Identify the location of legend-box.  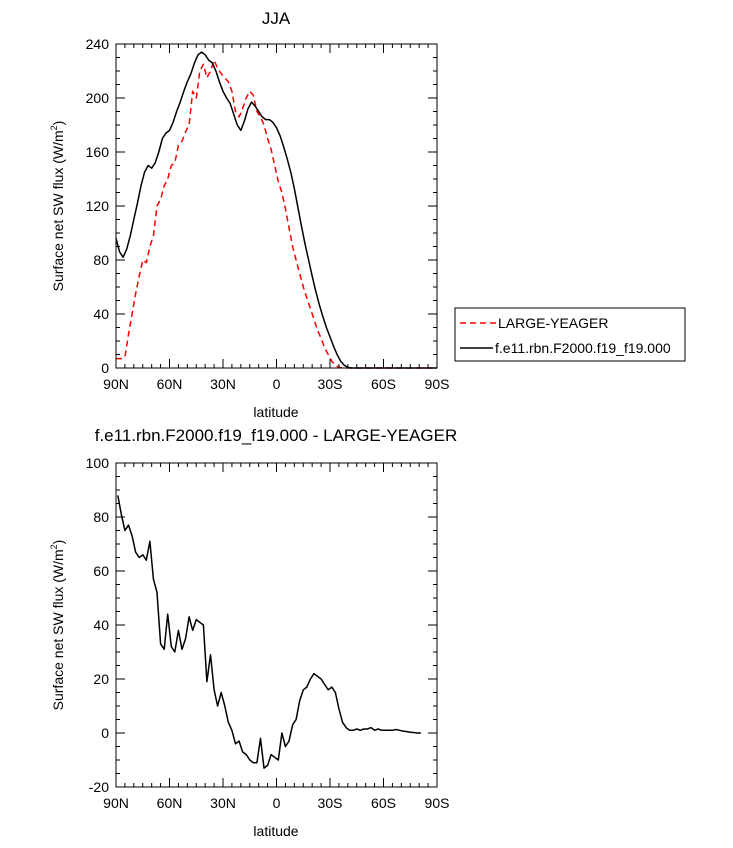
(570, 334).